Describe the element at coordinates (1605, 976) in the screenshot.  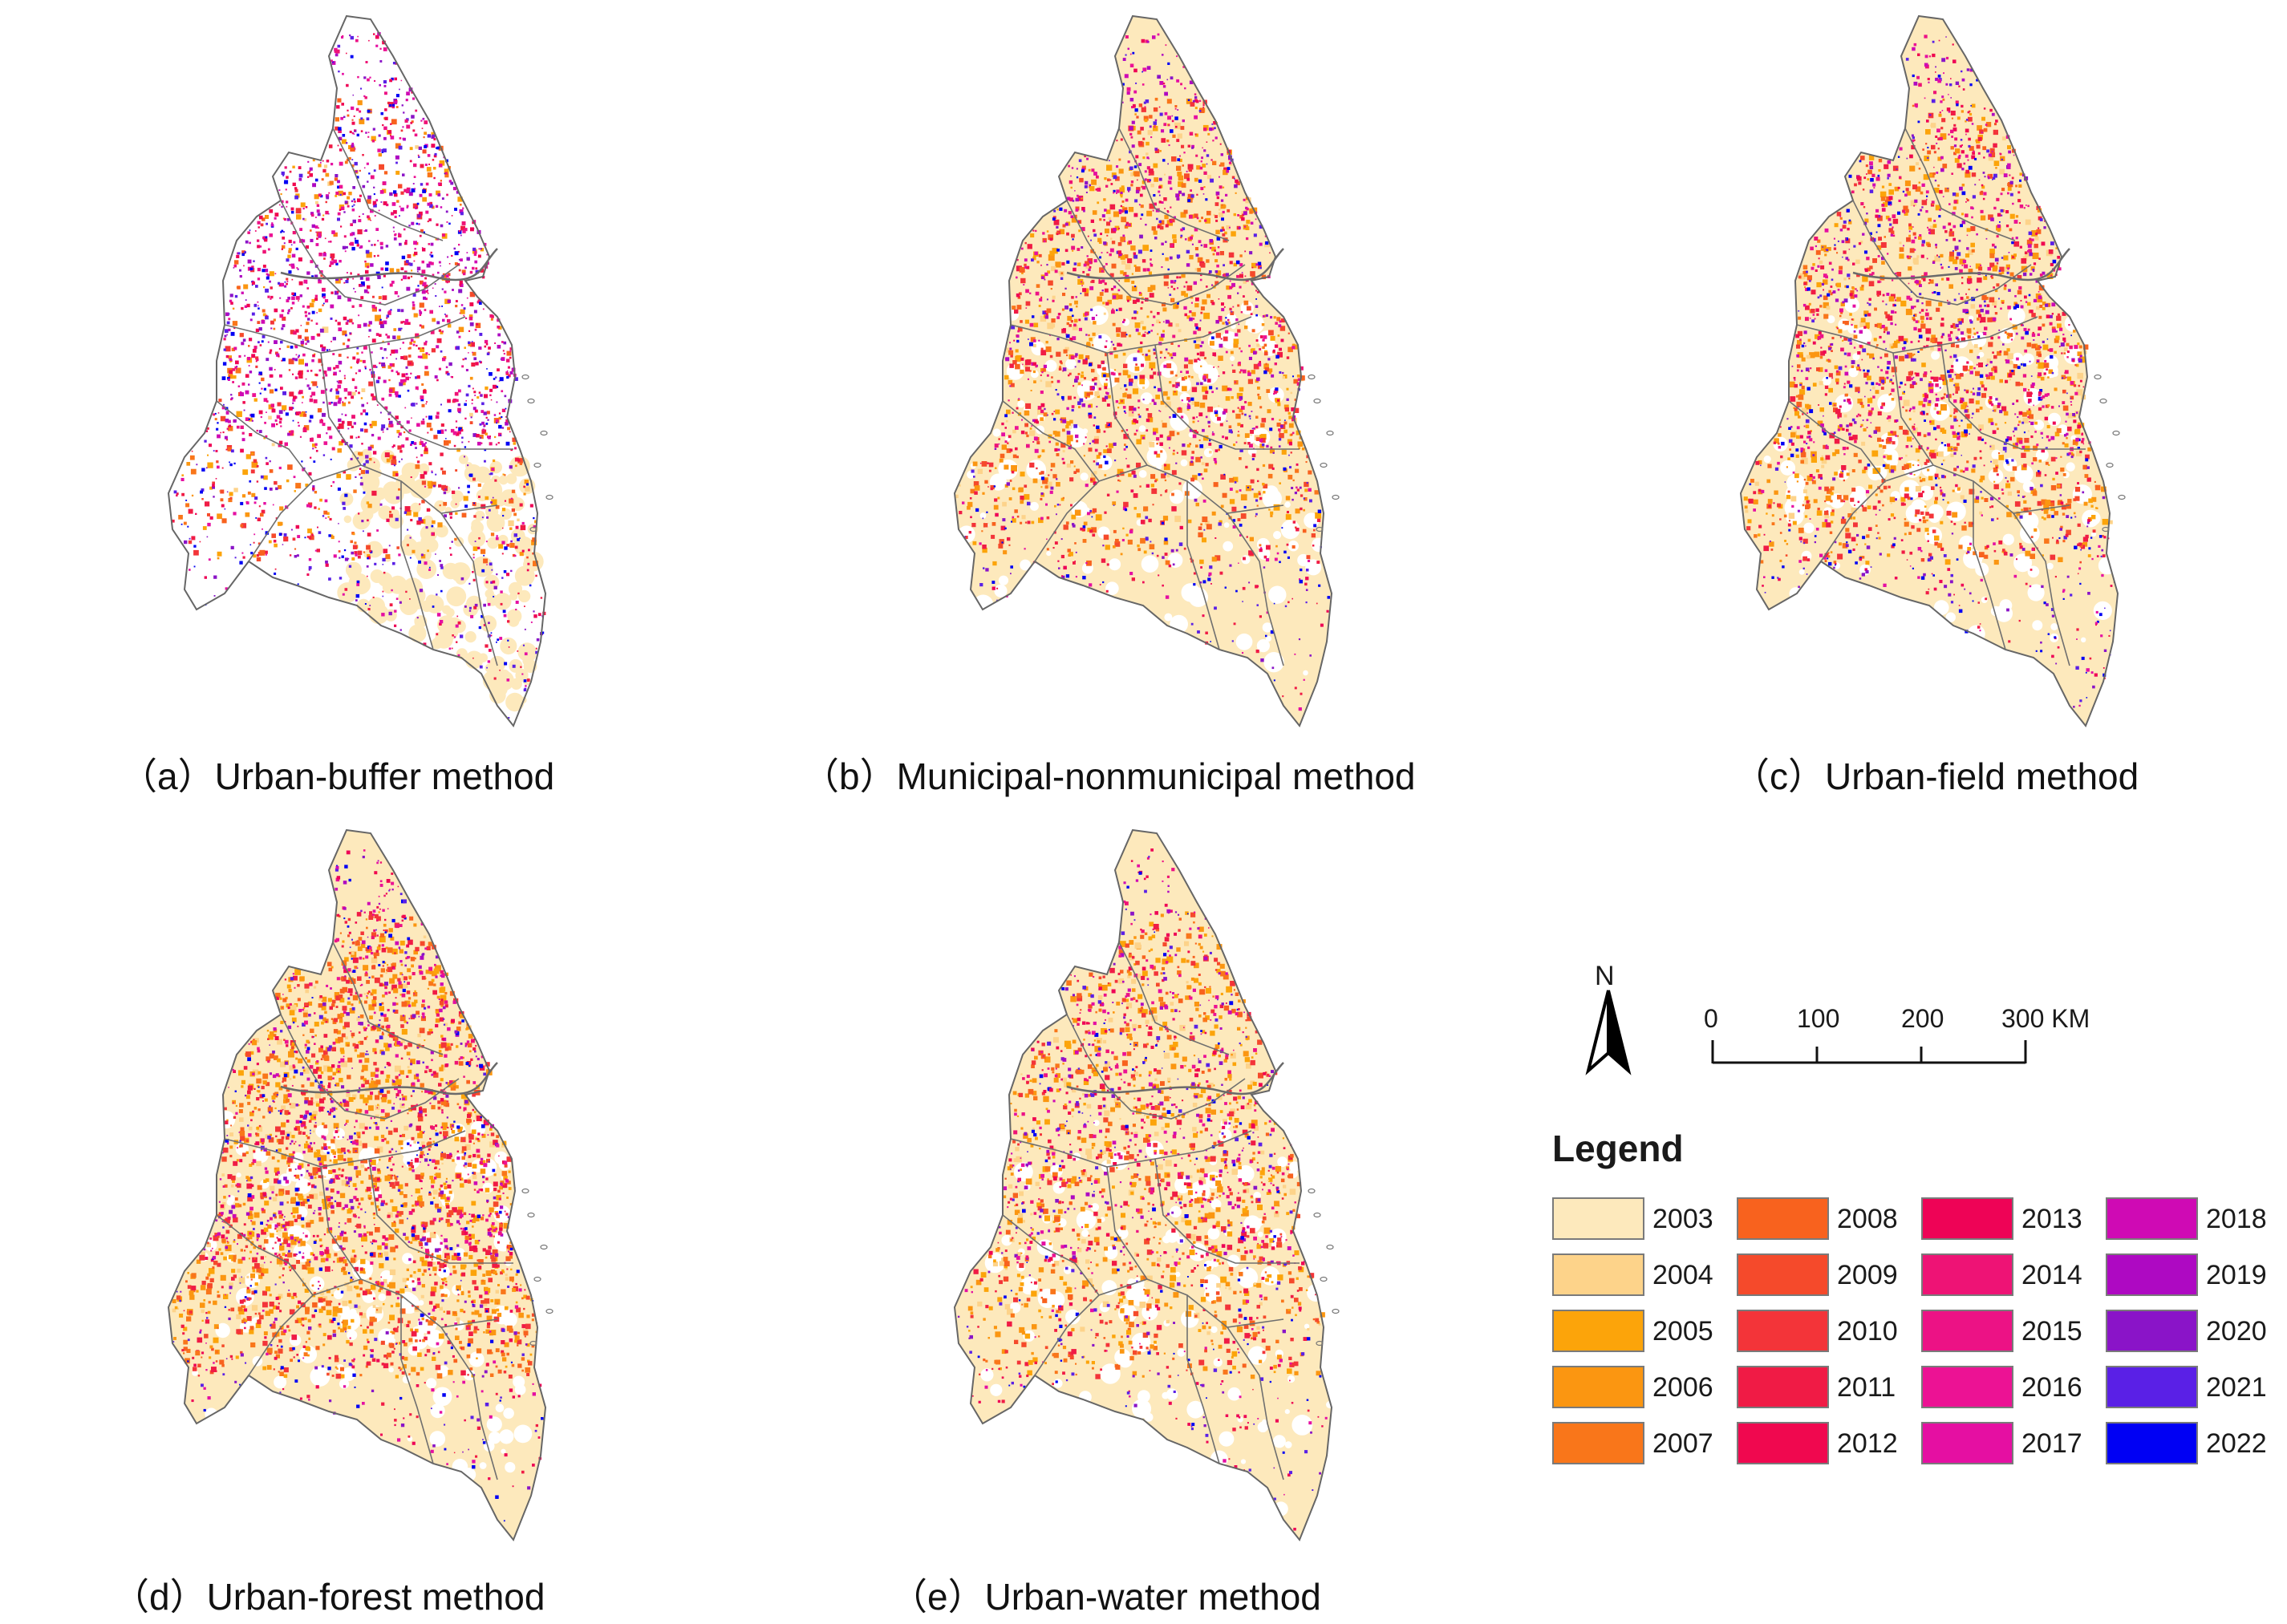
I see `north-arrow-label: N` at that location.